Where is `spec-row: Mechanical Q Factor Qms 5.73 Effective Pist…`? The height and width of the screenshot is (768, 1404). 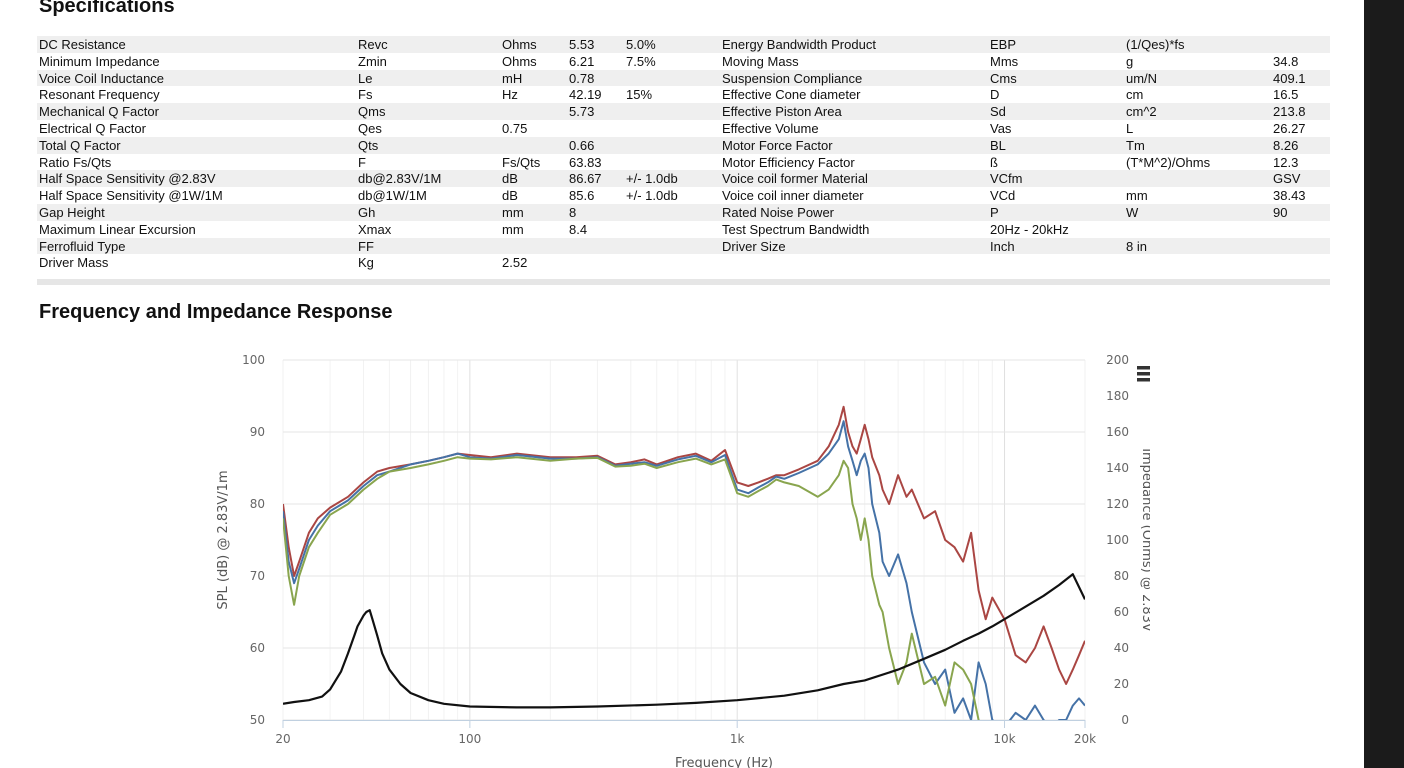 spec-row: Mechanical Q Factor Qms 5.73 Effective Pist… is located at coordinates (683, 111).